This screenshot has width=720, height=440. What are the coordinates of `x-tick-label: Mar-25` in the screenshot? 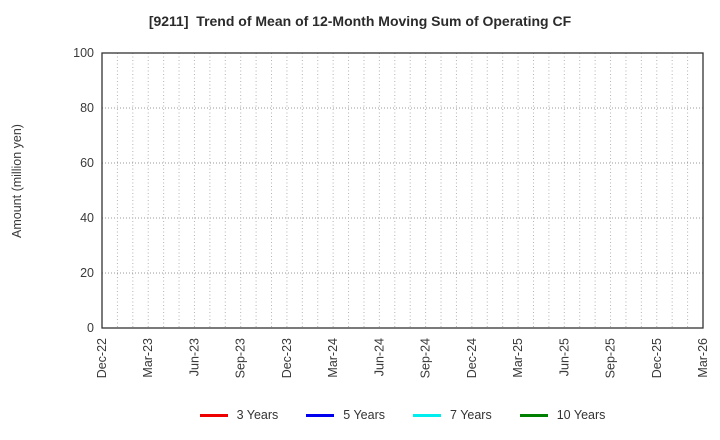 It's located at (518, 358).